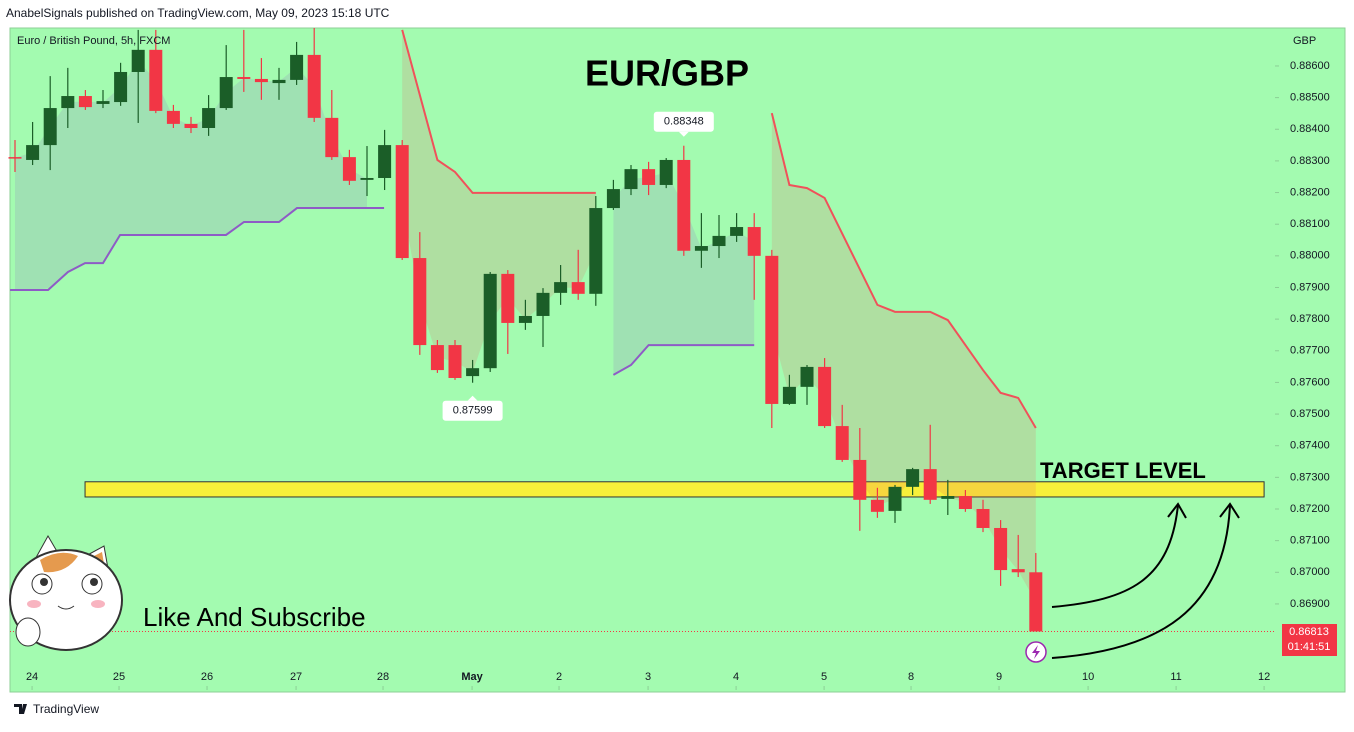 The height and width of the screenshot is (732, 1354). What do you see at coordinates (1310, 256) in the screenshot?
I see `y-tick-label: 0.88000` at bounding box center [1310, 256].